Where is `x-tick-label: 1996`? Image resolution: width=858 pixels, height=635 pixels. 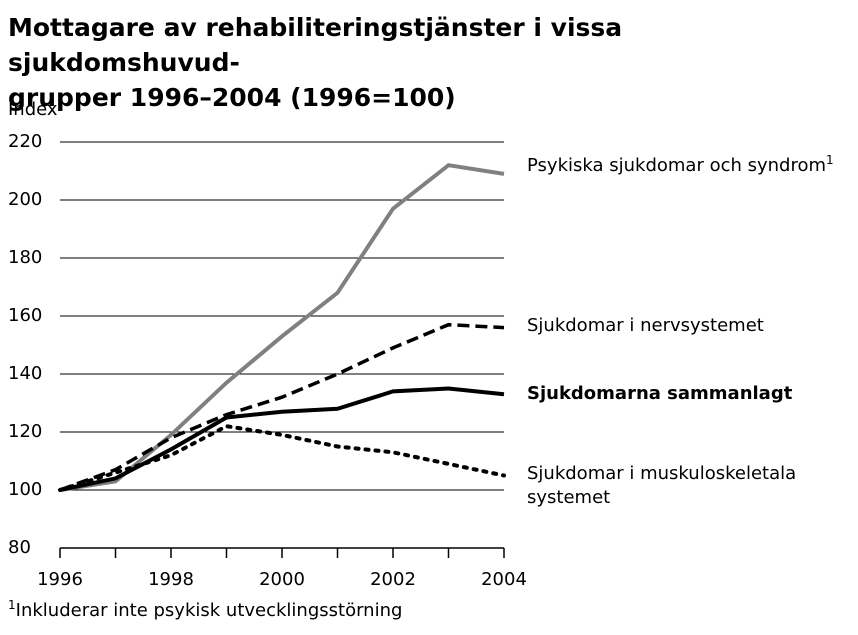
x-tick-label: 1996 is located at coordinates (60, 579).